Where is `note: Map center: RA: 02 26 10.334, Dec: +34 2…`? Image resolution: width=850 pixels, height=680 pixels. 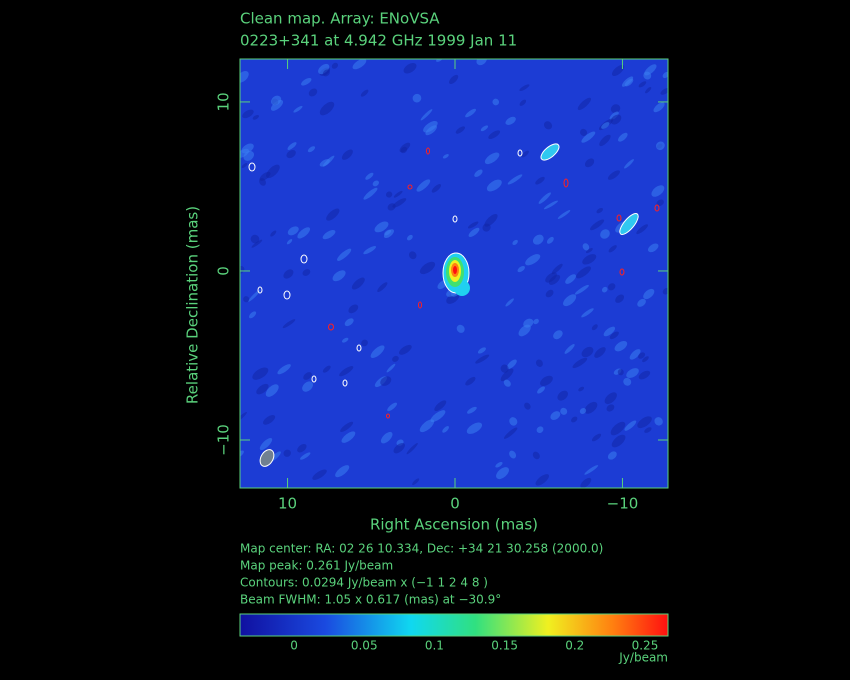 note: Map center: RA: 02 26 10.334, Dec: +34 2… is located at coordinates (421, 549).